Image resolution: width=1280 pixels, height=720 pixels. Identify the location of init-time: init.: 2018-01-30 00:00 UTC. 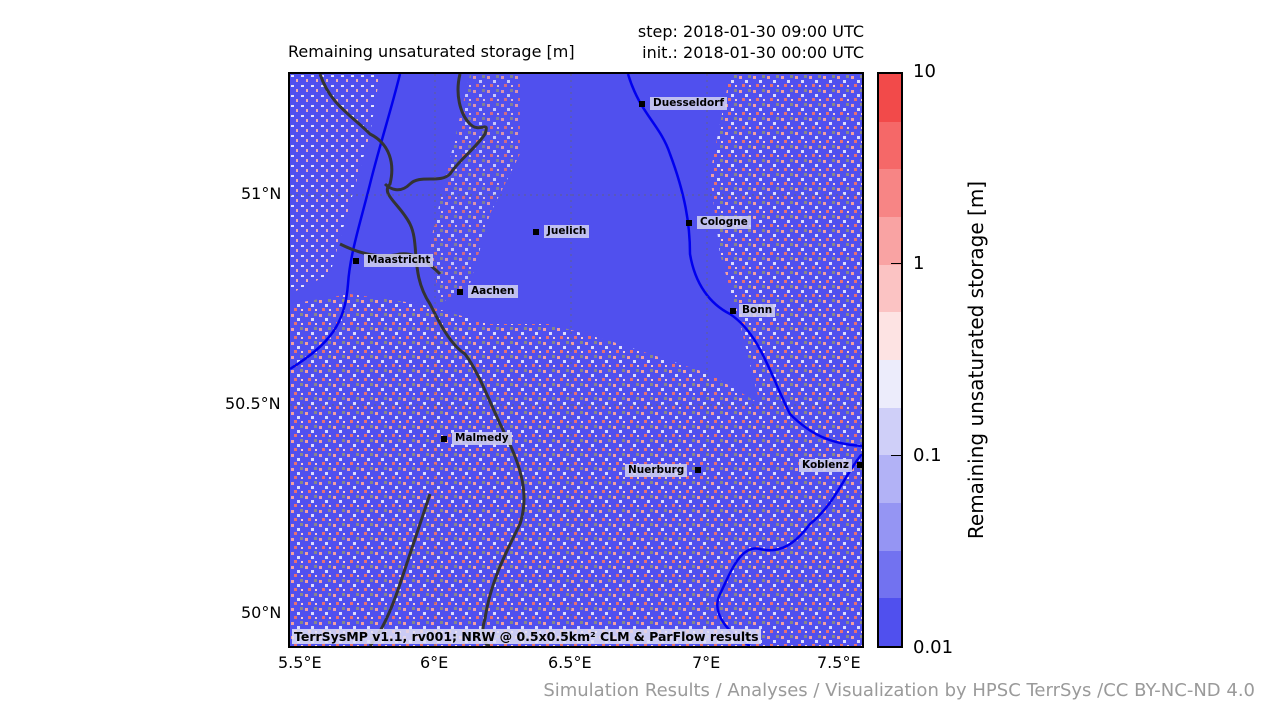
(753, 52).